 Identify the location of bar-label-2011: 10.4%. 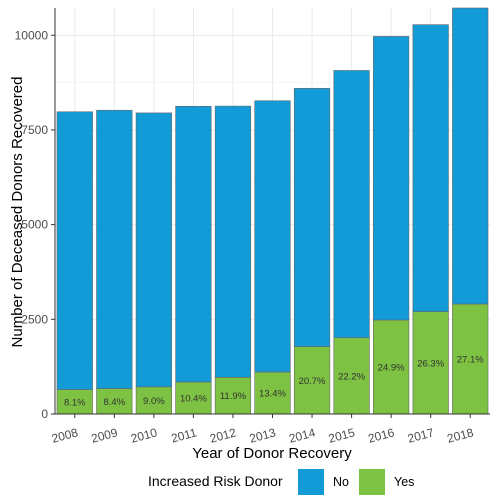
(193, 398).